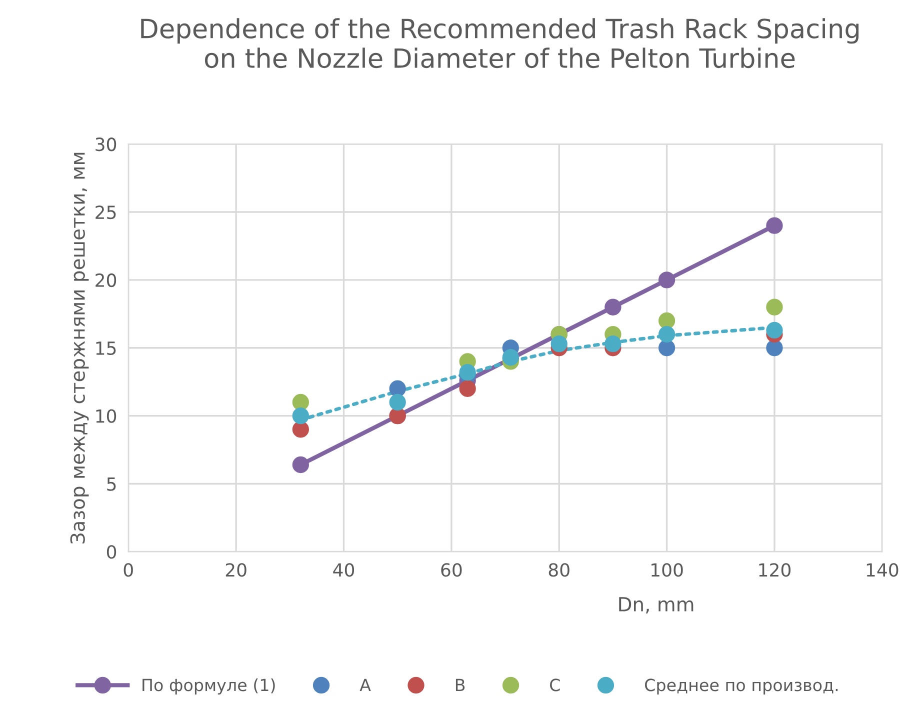  I want to click on y-tick-label: 25, so click(106, 212).